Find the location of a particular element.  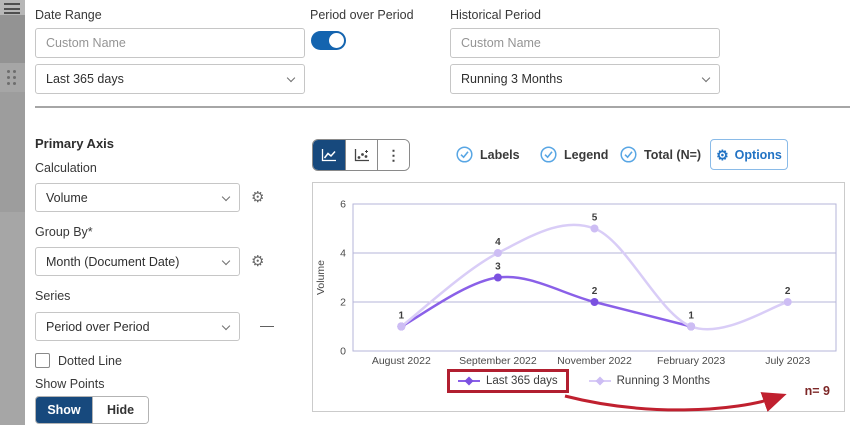

svg-text: Volume is located at coordinates (321, 277).